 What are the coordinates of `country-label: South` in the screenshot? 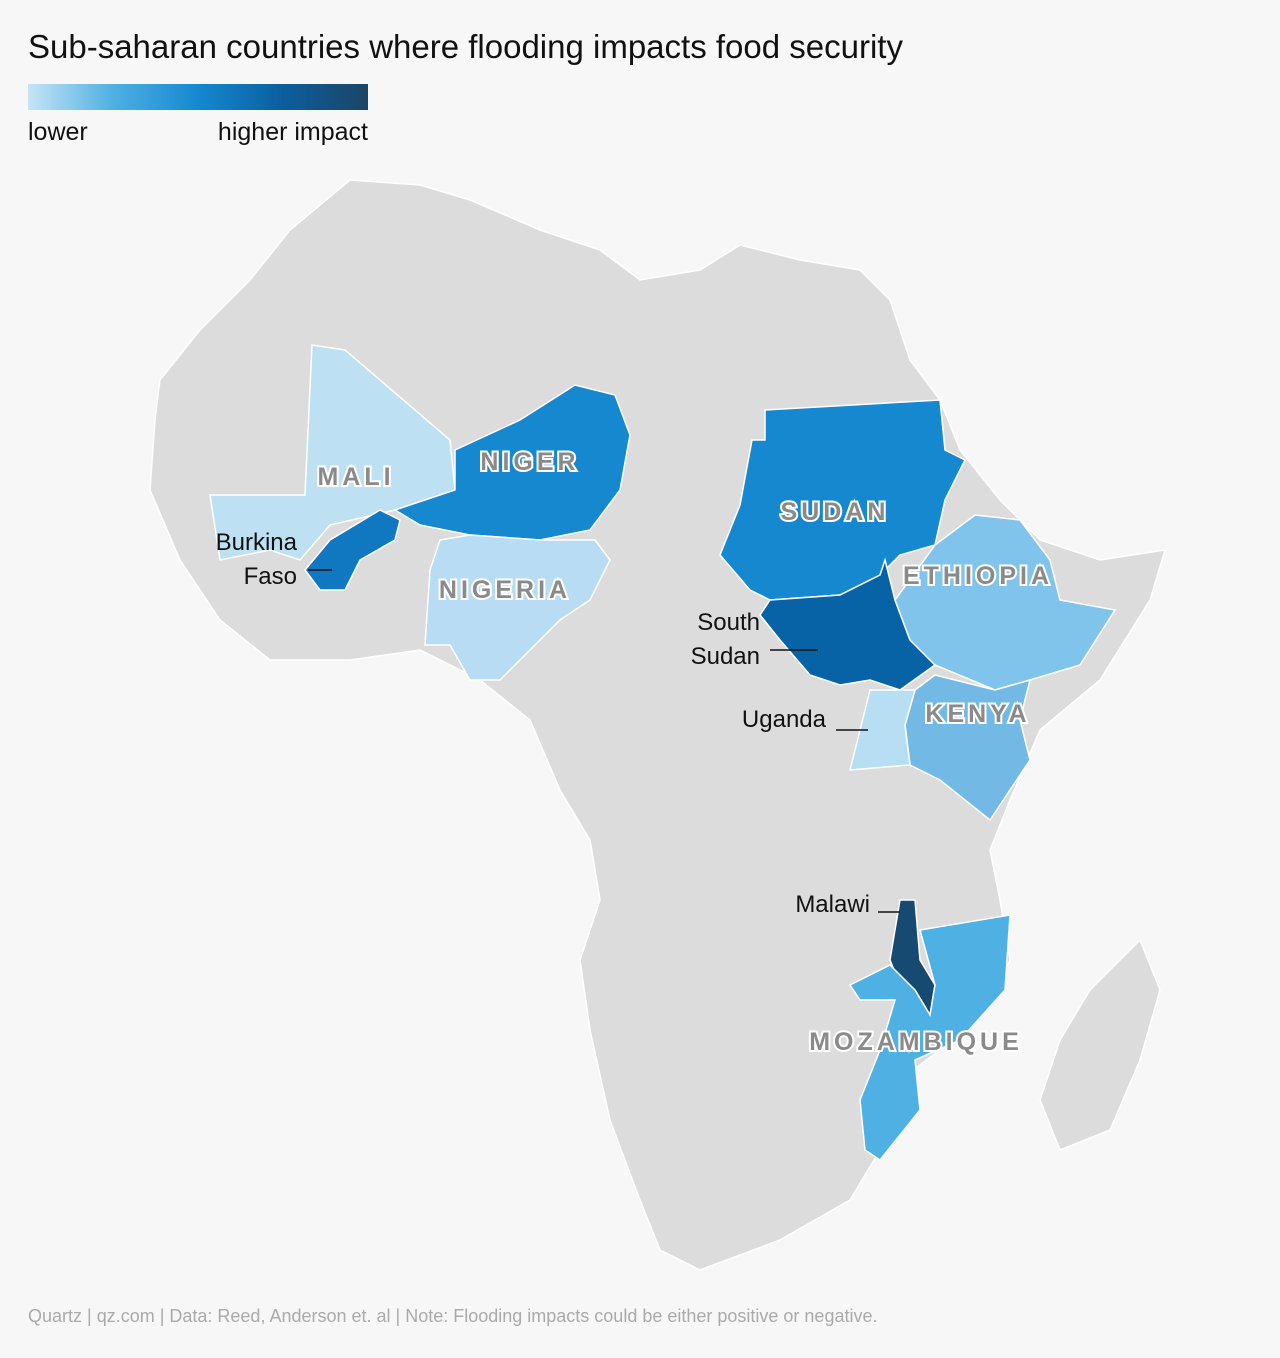 It's located at (728, 622).